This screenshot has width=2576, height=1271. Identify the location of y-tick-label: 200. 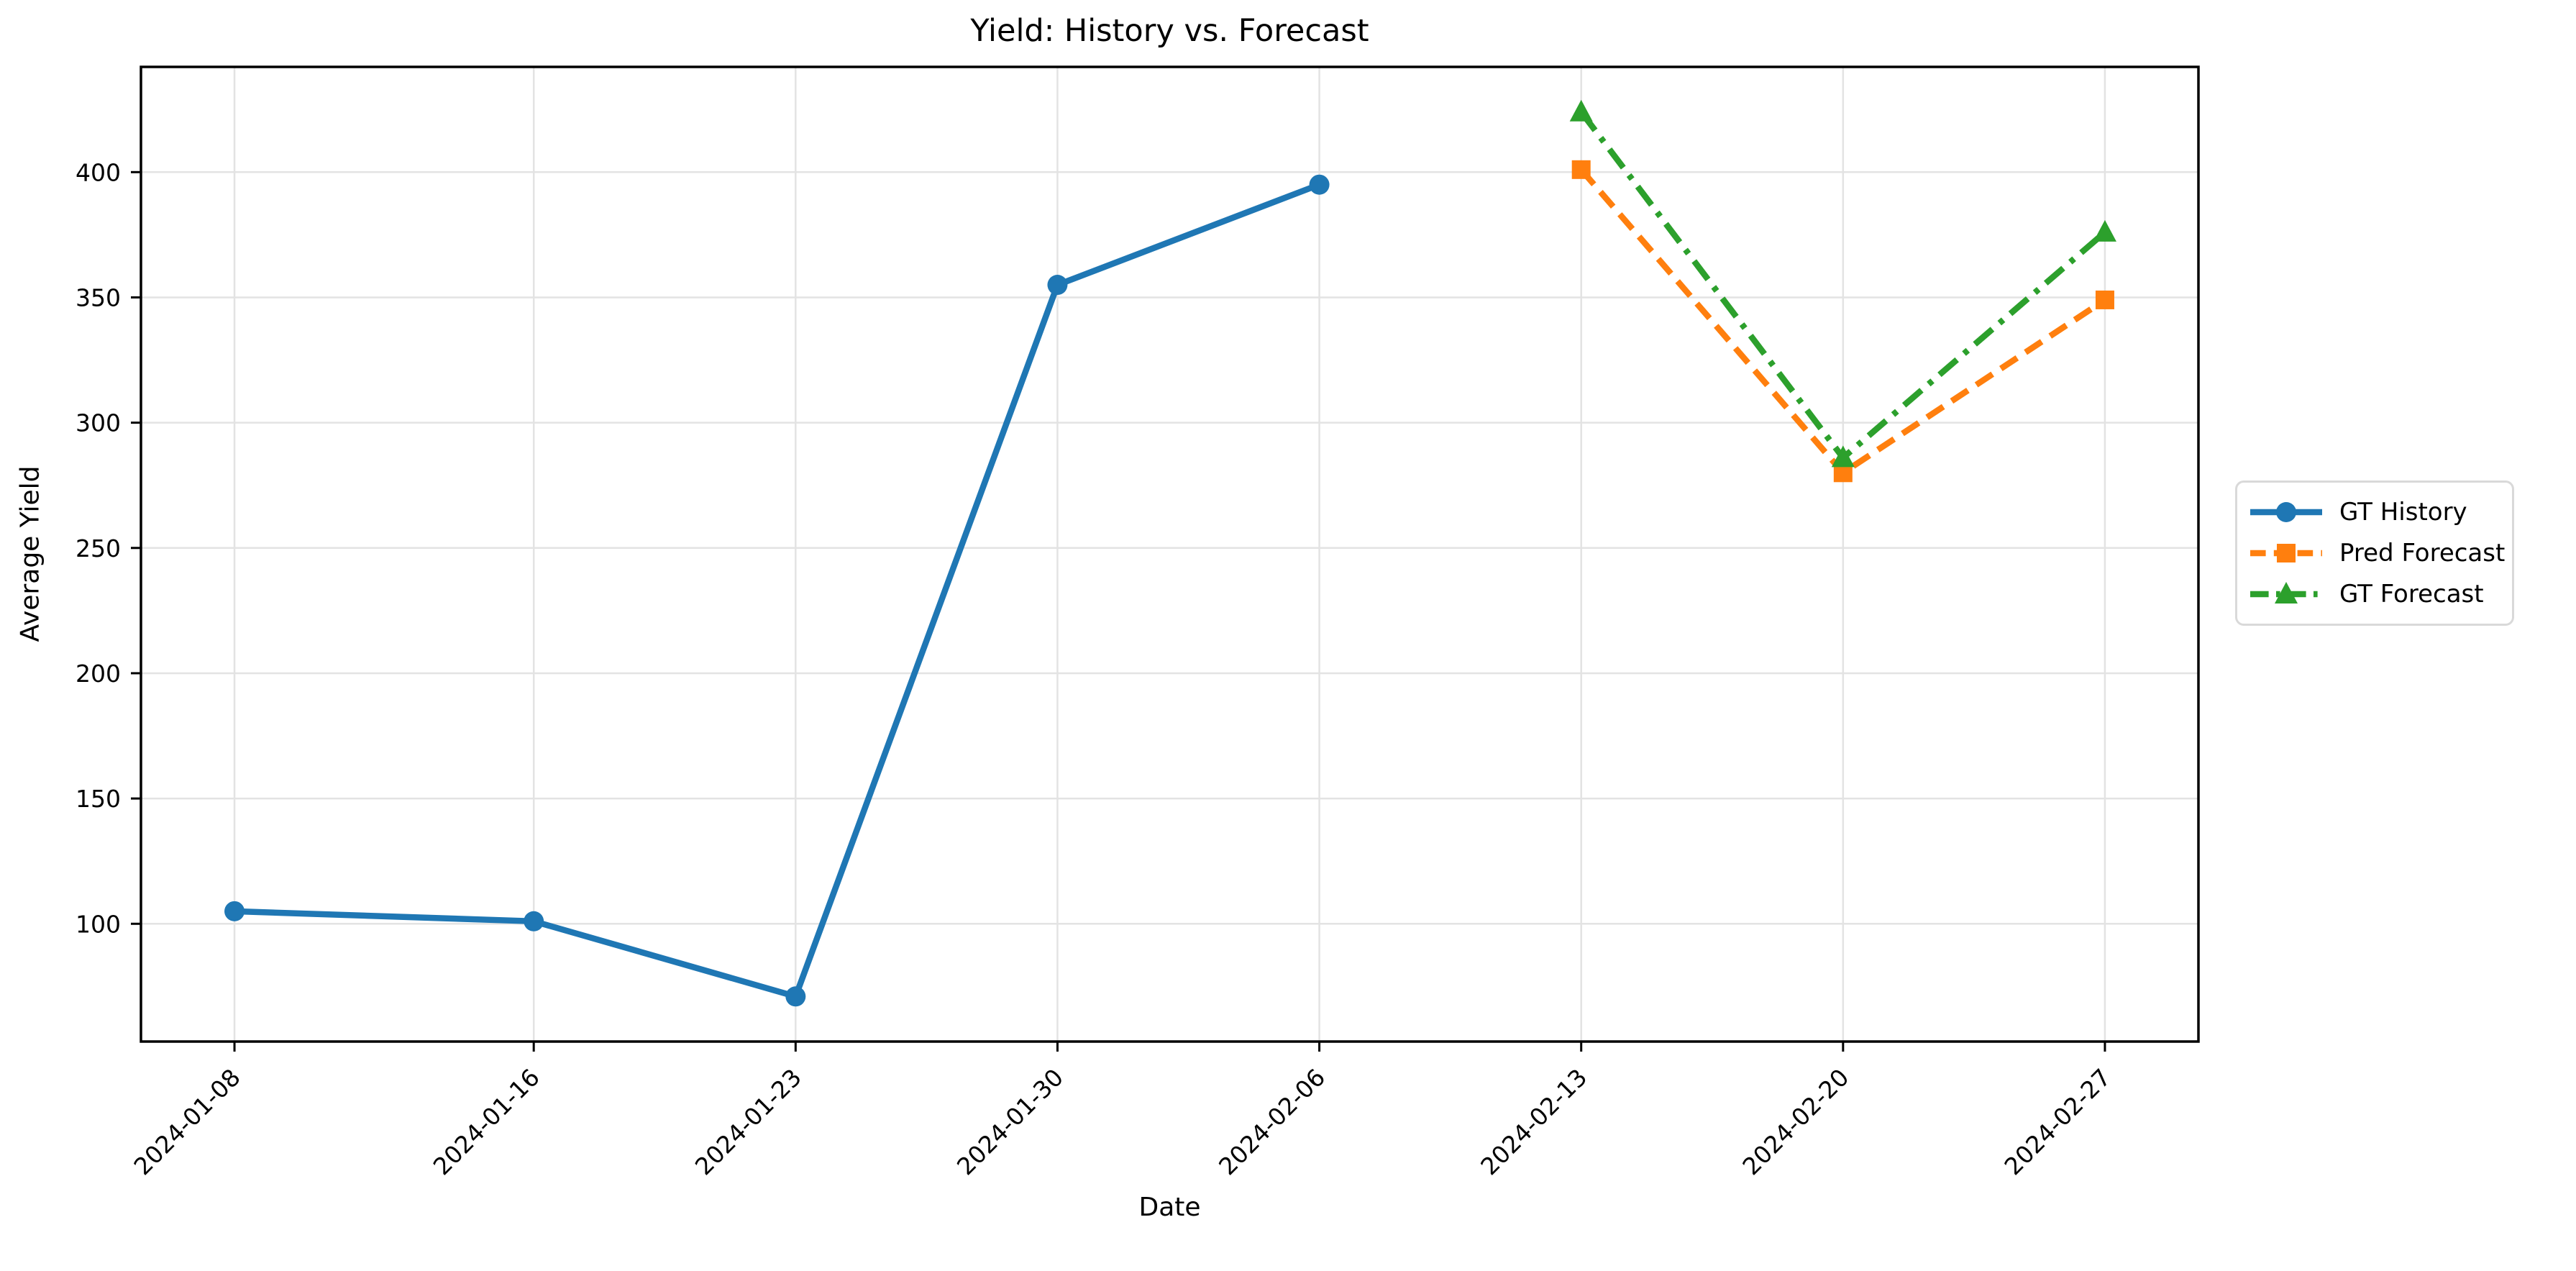
(98, 674).